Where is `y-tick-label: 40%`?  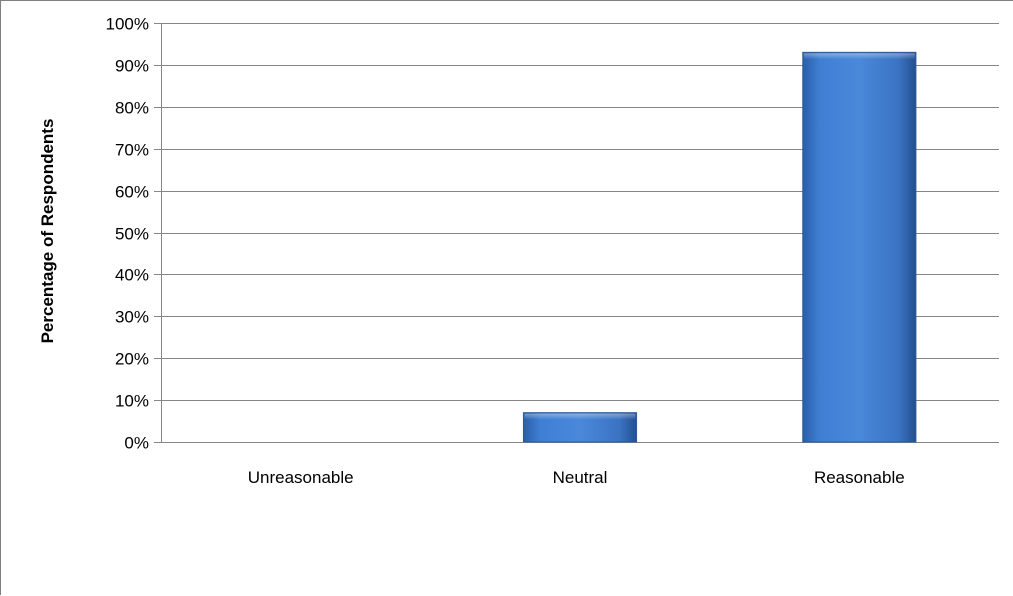 y-tick-label: 40% is located at coordinates (132, 275).